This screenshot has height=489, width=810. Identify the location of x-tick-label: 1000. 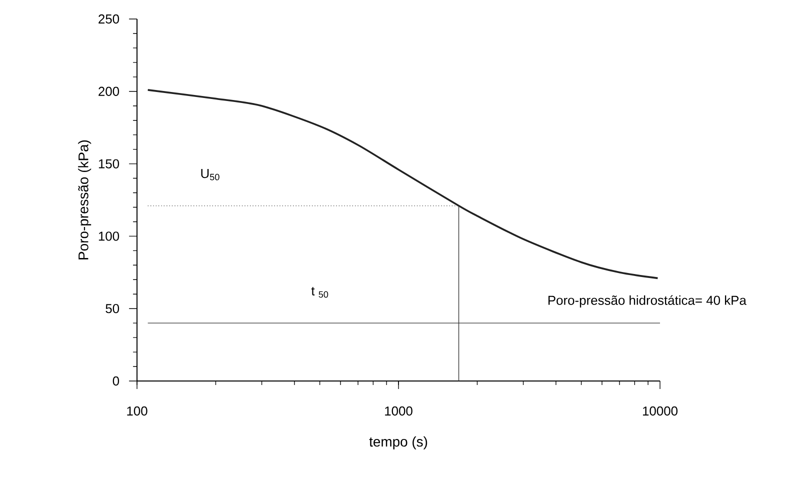
(398, 411).